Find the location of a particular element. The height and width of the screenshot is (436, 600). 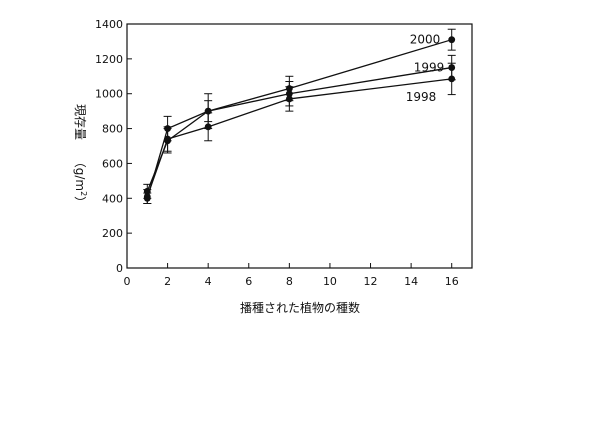

y-axis-unit-sup: 2 is located at coordinates (83, 193).